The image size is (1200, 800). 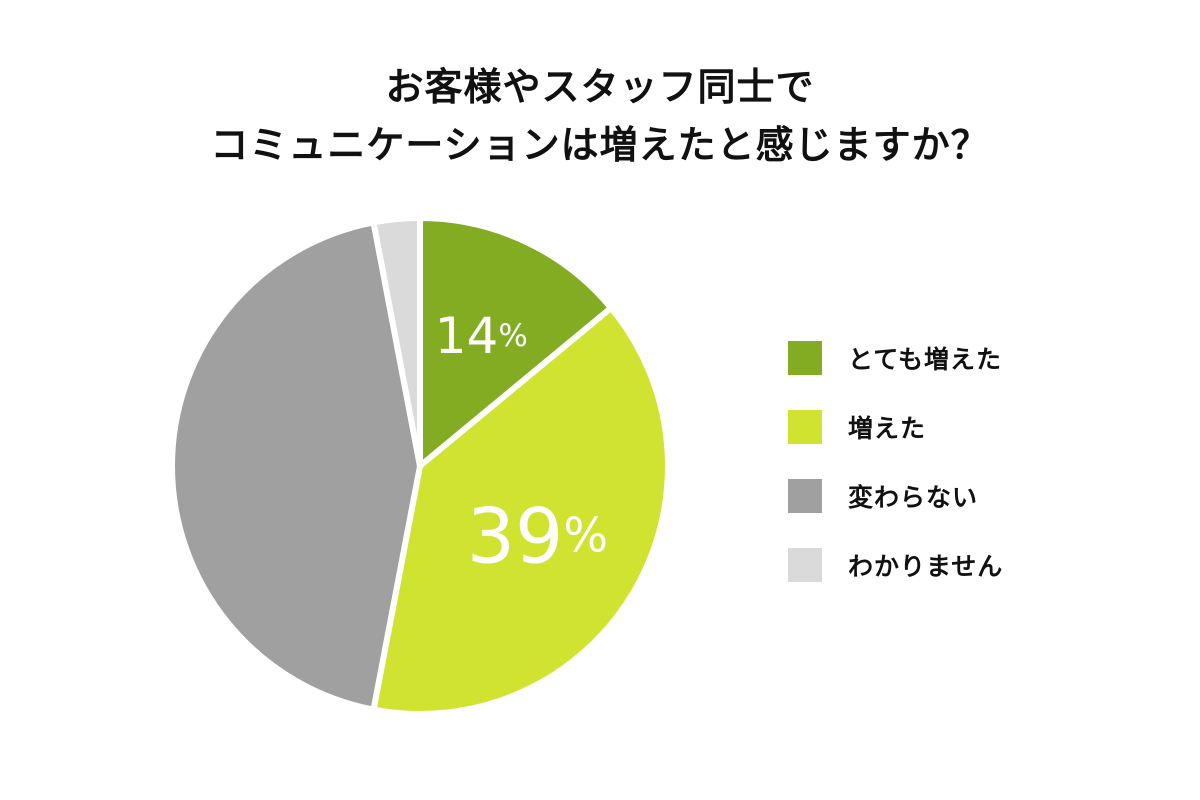 What do you see at coordinates (481, 336) in the screenshot?
I see `pie-slice-1-value-label: 14%` at bounding box center [481, 336].